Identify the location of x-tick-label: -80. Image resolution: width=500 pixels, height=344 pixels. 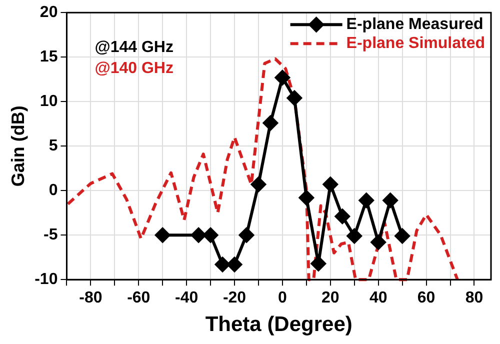
(90, 298).